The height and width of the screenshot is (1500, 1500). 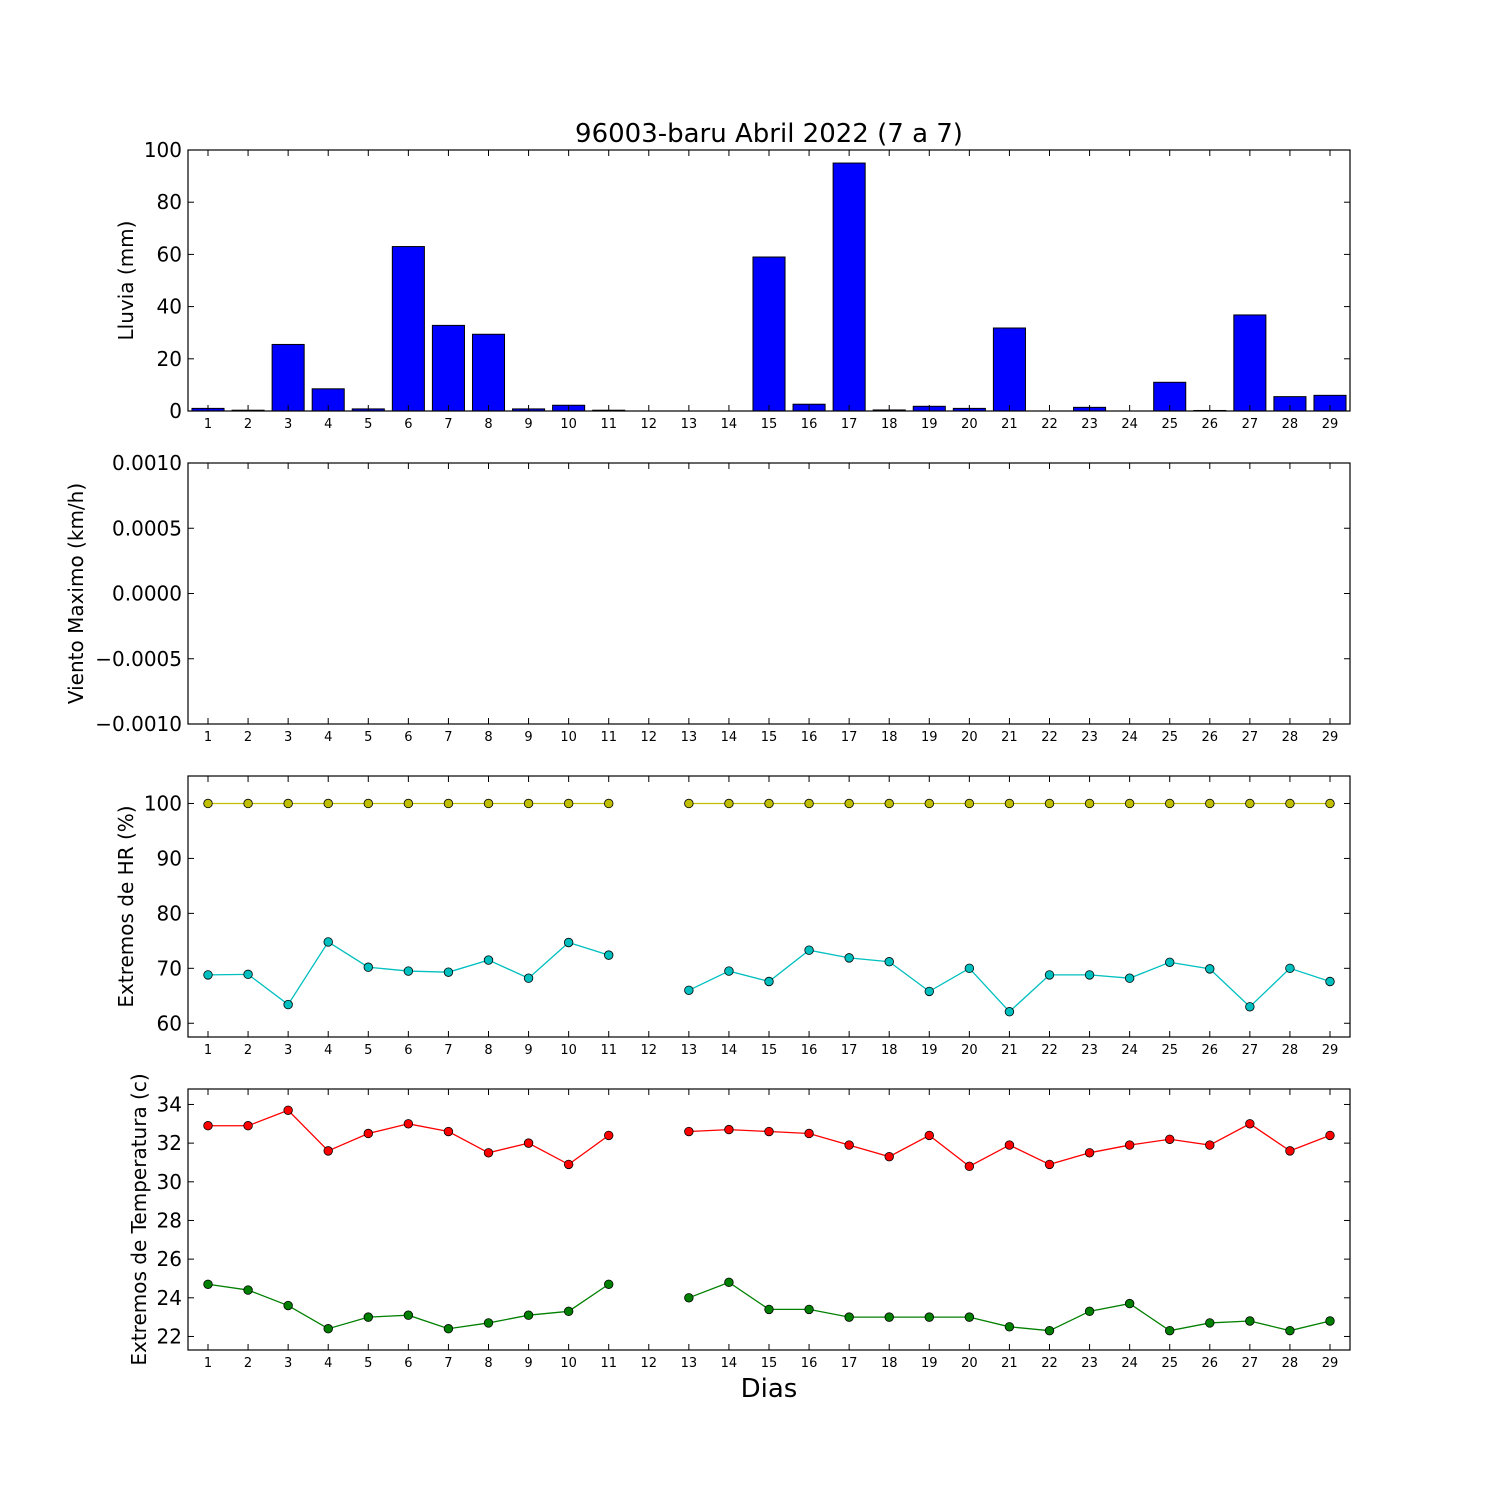 What do you see at coordinates (1330, 737) in the screenshot?
I see `x-tick-label: 29` at bounding box center [1330, 737].